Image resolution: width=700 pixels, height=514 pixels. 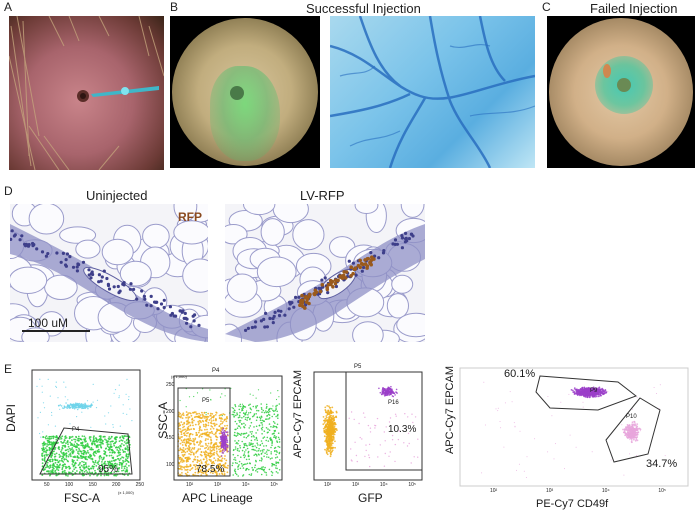 I want to click on adipocyte-cell, so click(x=397, y=306).